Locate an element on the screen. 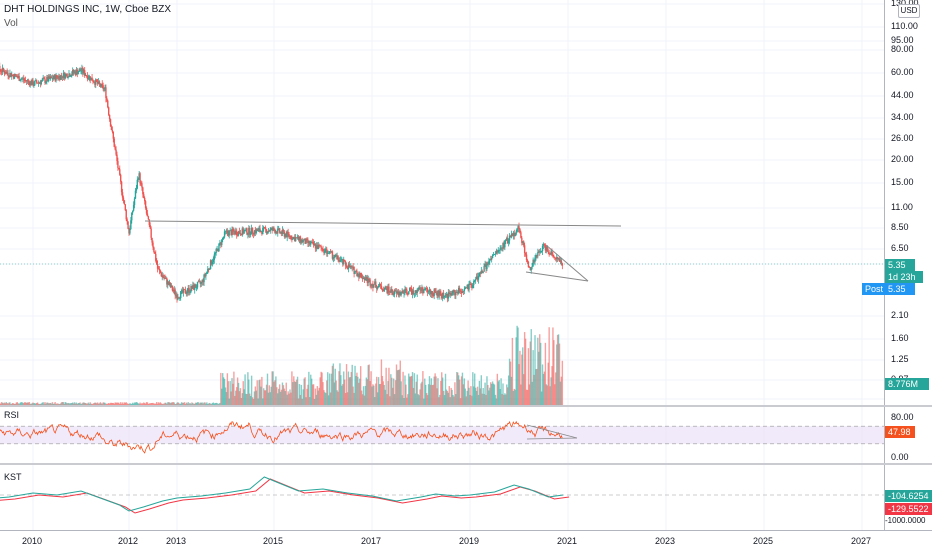 This screenshot has width=932, height=551. post-price-tag: 5.35 is located at coordinates (900, 289).